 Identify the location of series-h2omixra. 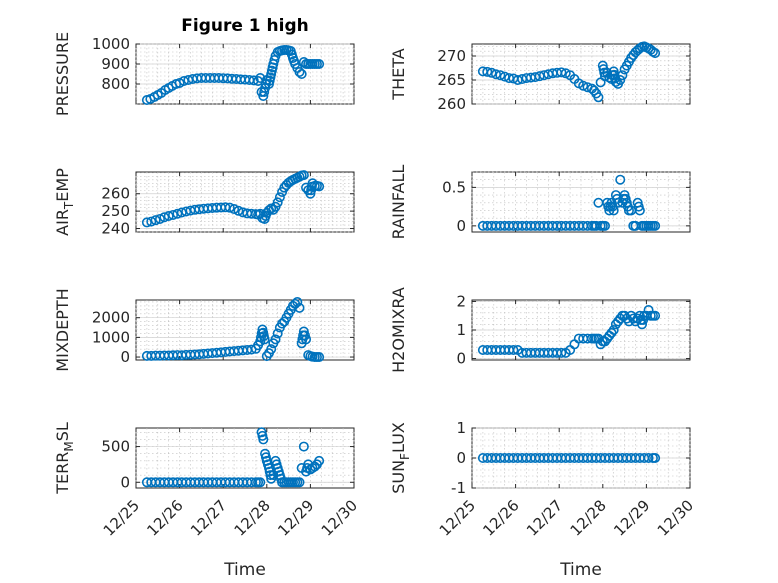
(569, 331).